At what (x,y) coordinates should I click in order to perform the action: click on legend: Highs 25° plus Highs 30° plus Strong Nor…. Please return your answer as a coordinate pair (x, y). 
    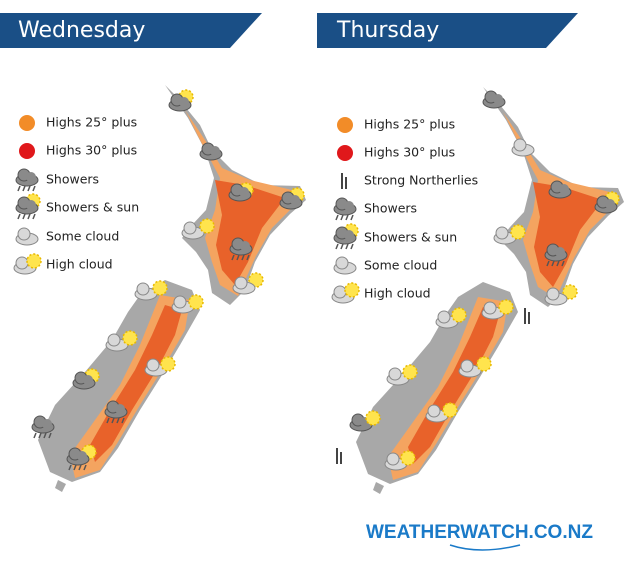
    Looking at the image, I should click on (404, 210).